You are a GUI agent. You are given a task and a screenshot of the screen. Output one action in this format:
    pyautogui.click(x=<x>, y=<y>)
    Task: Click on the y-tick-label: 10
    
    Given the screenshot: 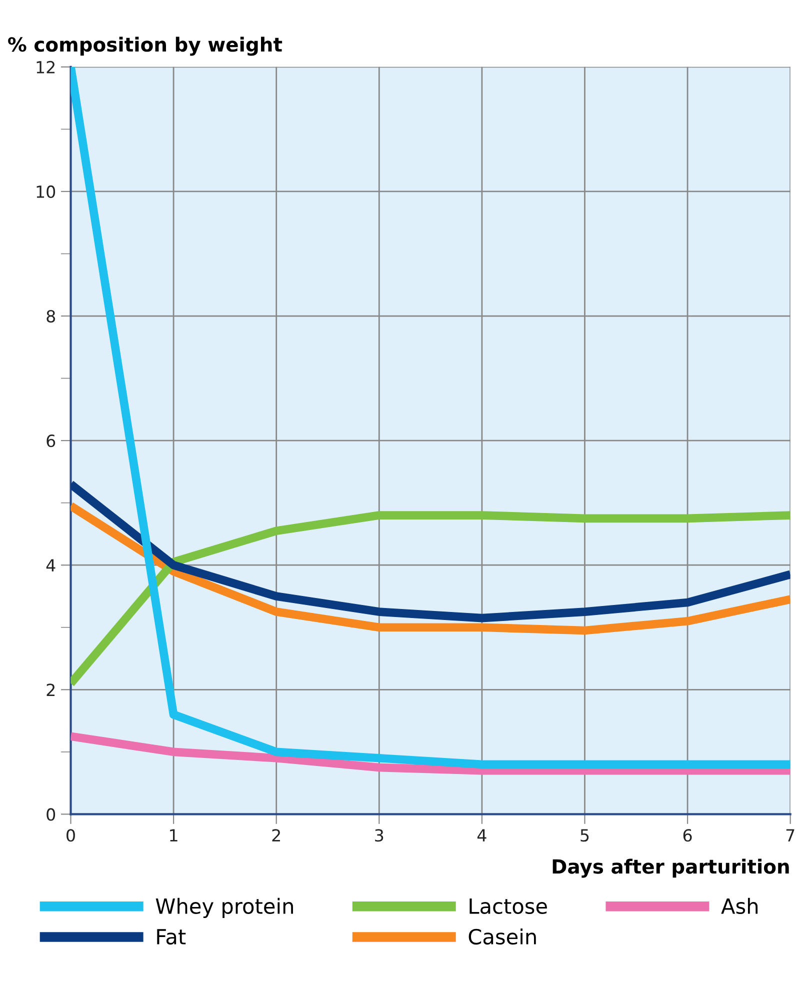 What is the action you would take?
    pyautogui.click(x=46, y=191)
    